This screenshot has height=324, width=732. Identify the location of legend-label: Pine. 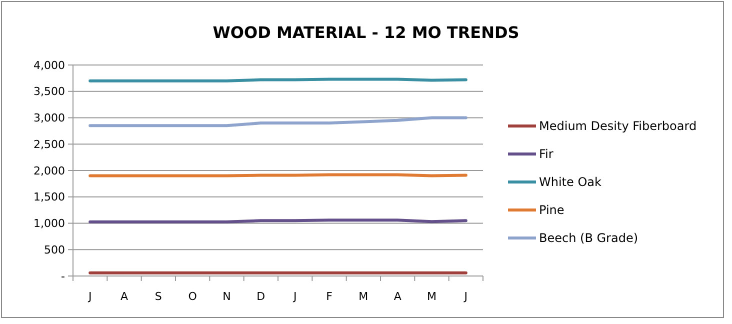
(551, 210).